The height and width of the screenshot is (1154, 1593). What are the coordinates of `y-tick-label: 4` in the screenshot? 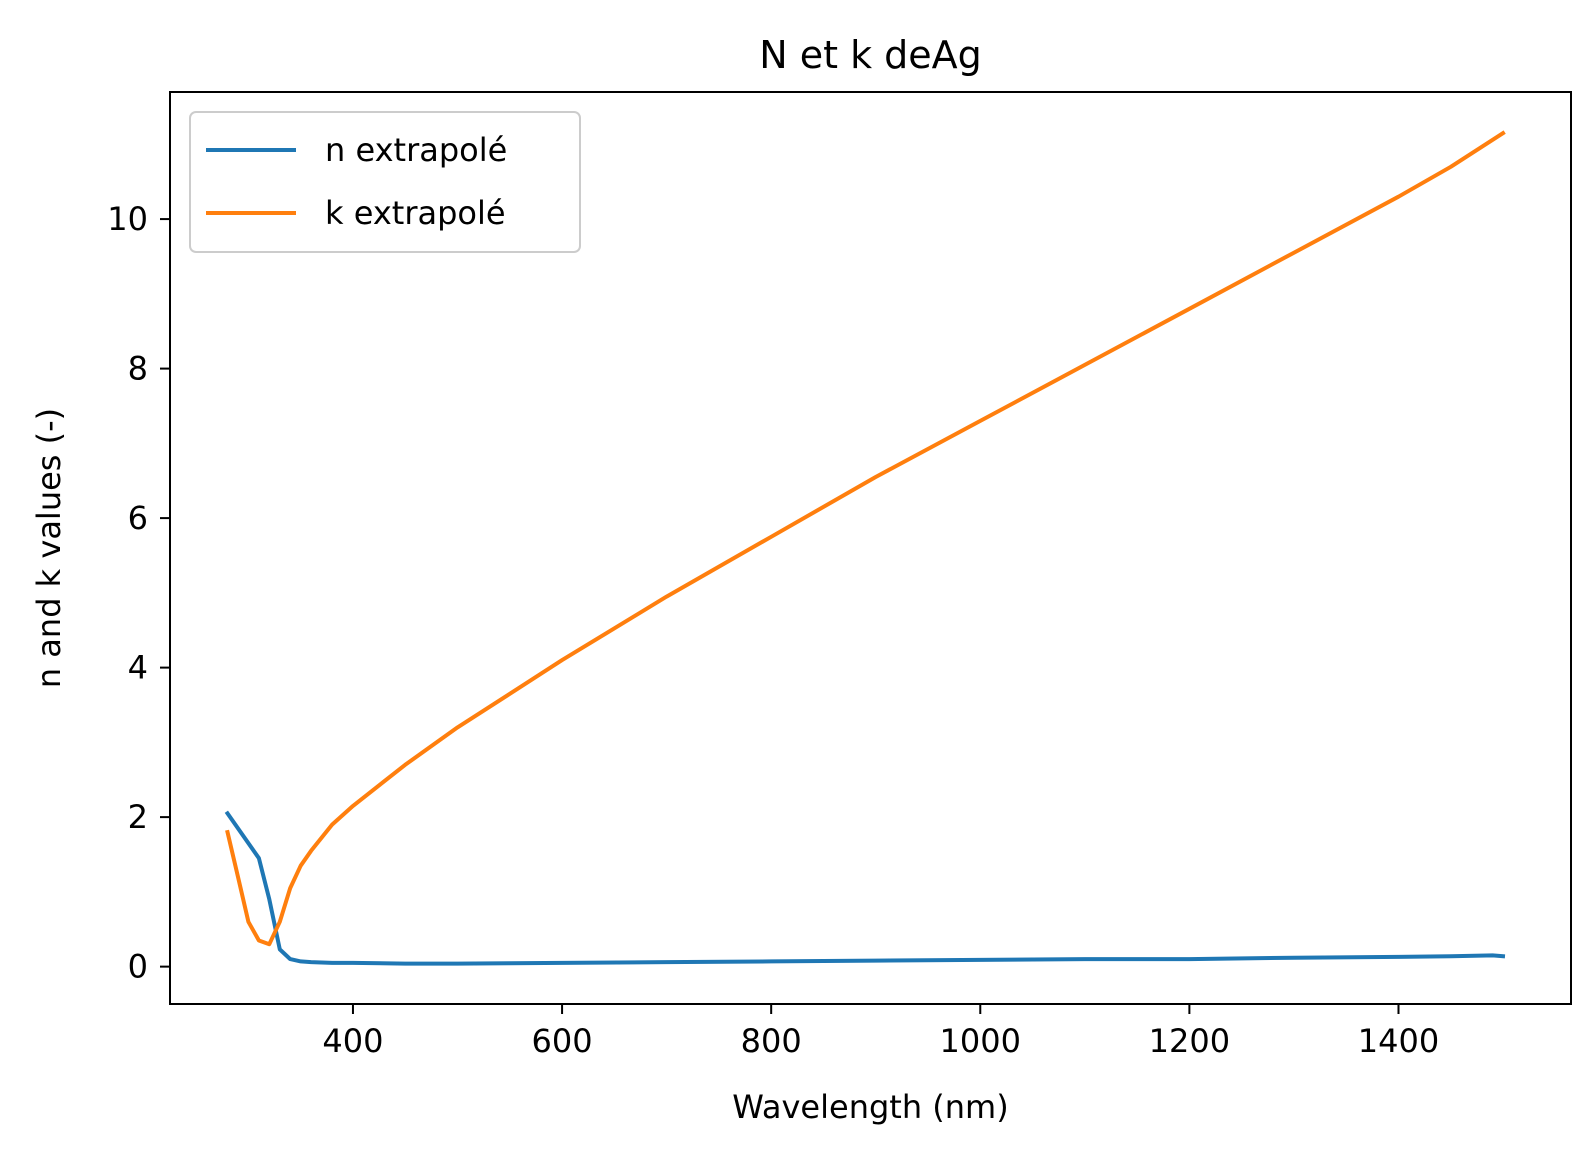 It's located at (138, 668).